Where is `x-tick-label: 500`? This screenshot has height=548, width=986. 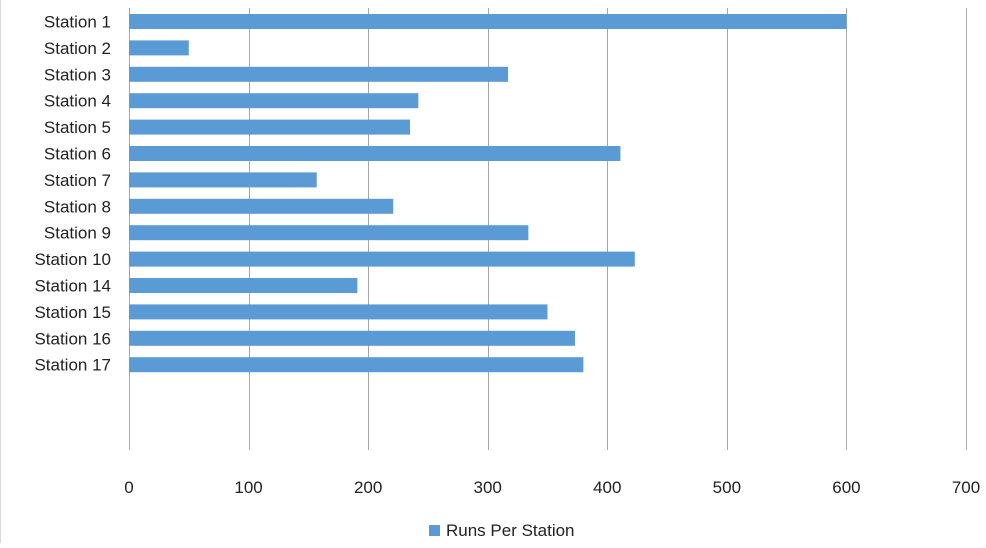
x-tick-label: 500 is located at coordinates (727, 487).